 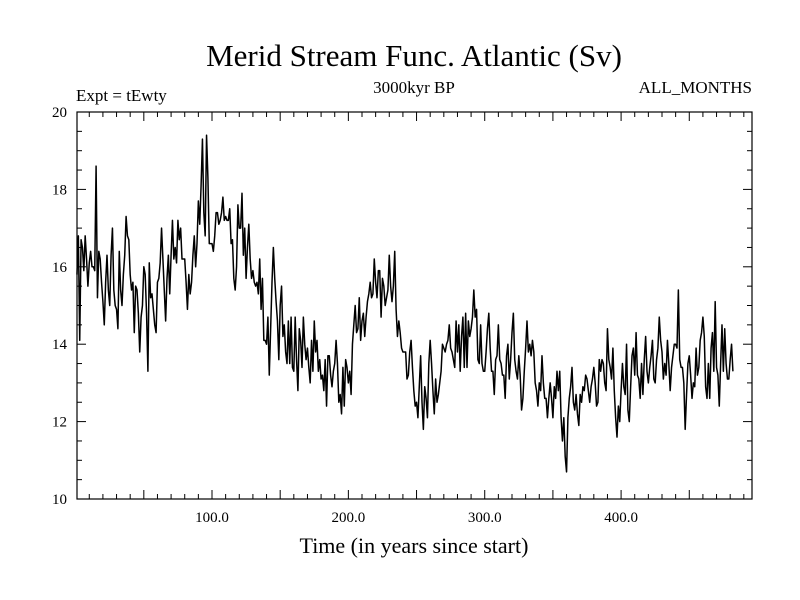 I want to click on x-tick-label: 400.0, so click(x=621, y=518).